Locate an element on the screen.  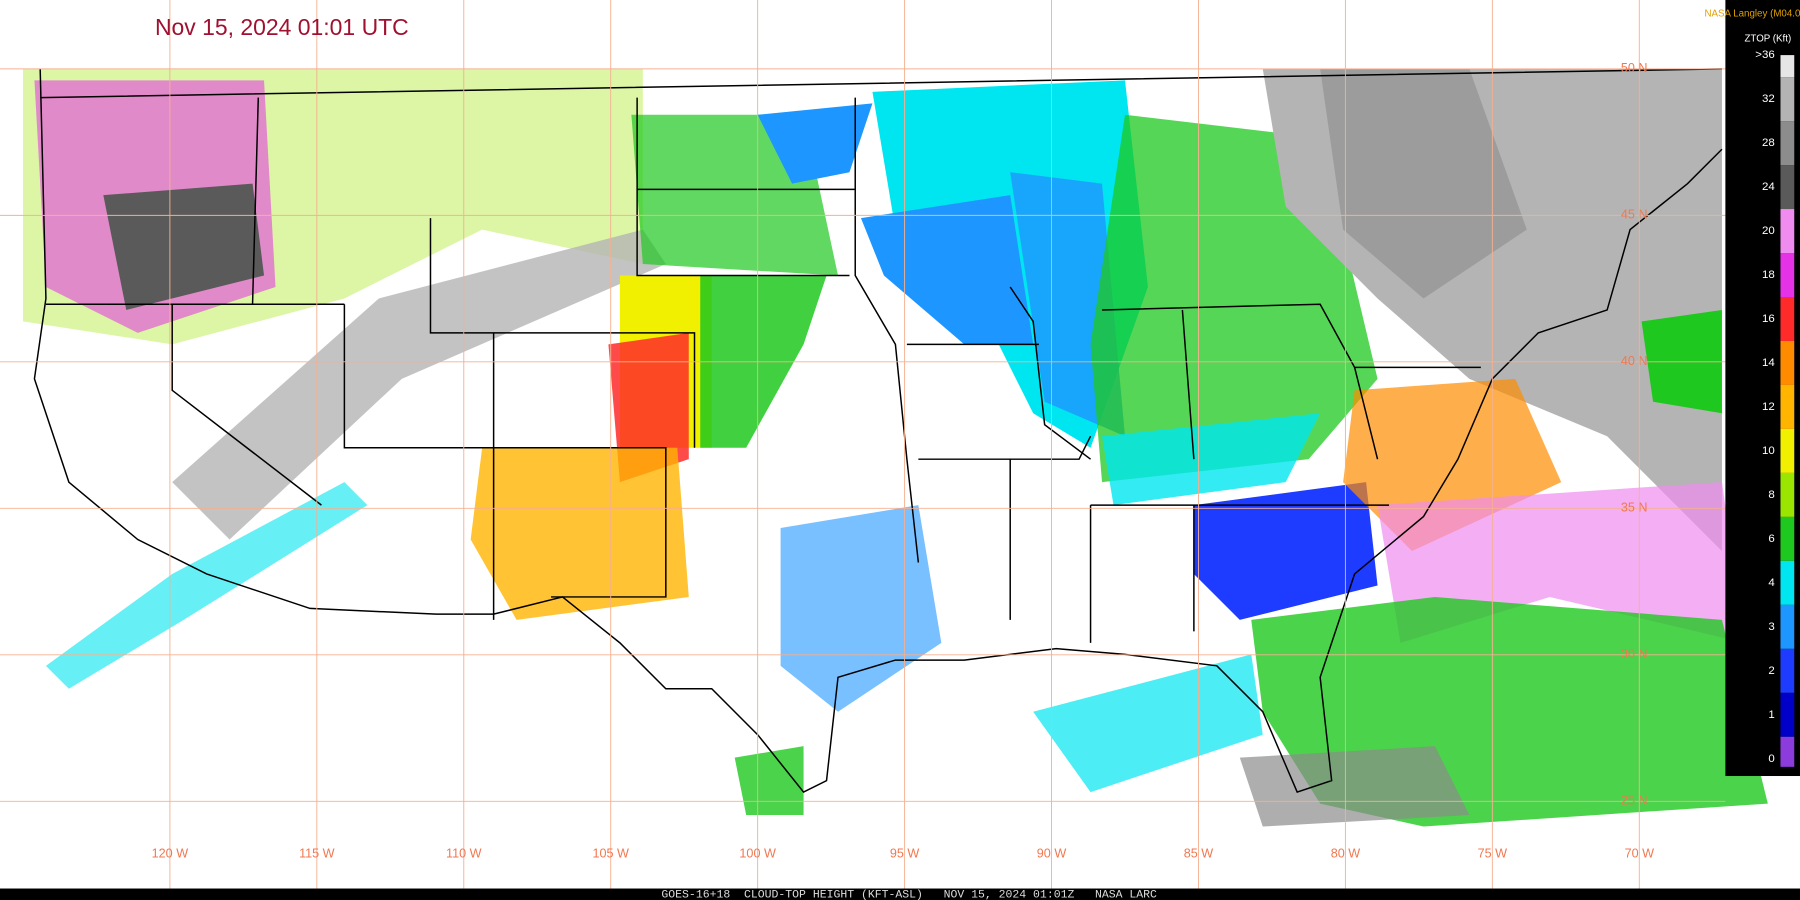
footer-bar is located at coordinates (900, 894).